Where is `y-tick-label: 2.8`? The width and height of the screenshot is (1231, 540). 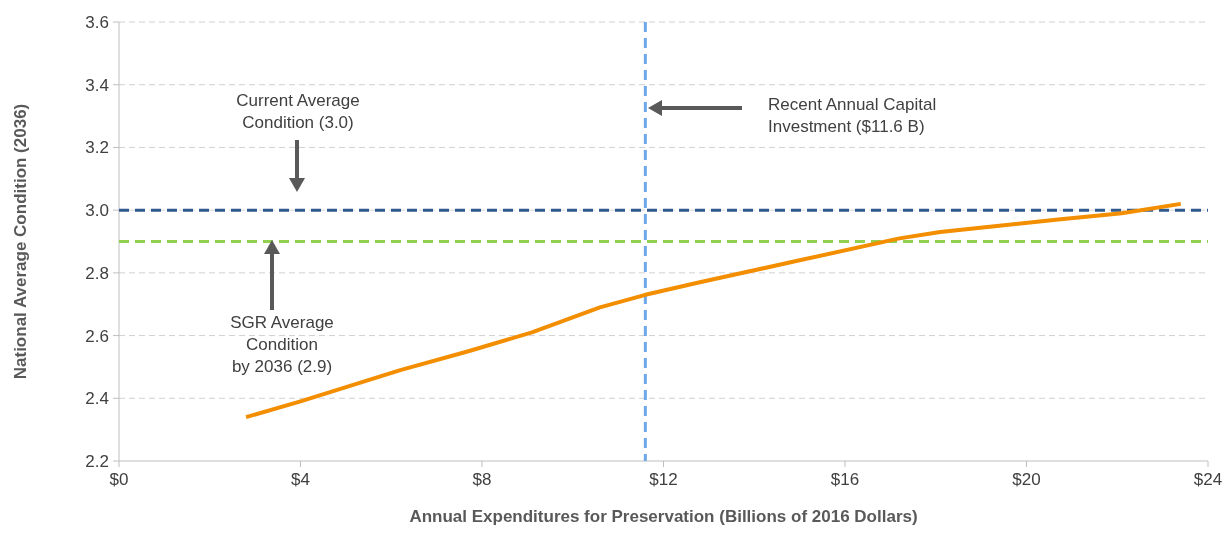
y-tick-label: 2.8 is located at coordinates (97, 273).